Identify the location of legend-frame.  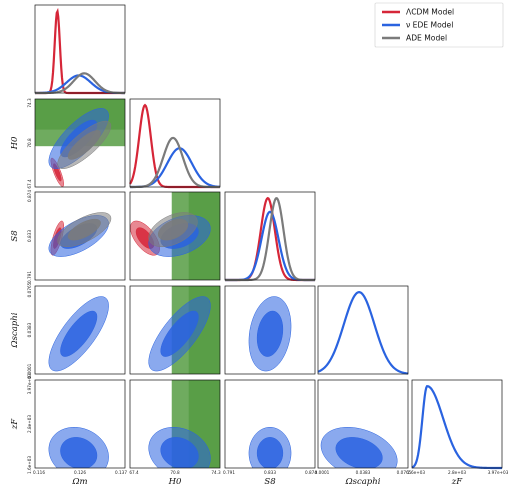
(439, 25).